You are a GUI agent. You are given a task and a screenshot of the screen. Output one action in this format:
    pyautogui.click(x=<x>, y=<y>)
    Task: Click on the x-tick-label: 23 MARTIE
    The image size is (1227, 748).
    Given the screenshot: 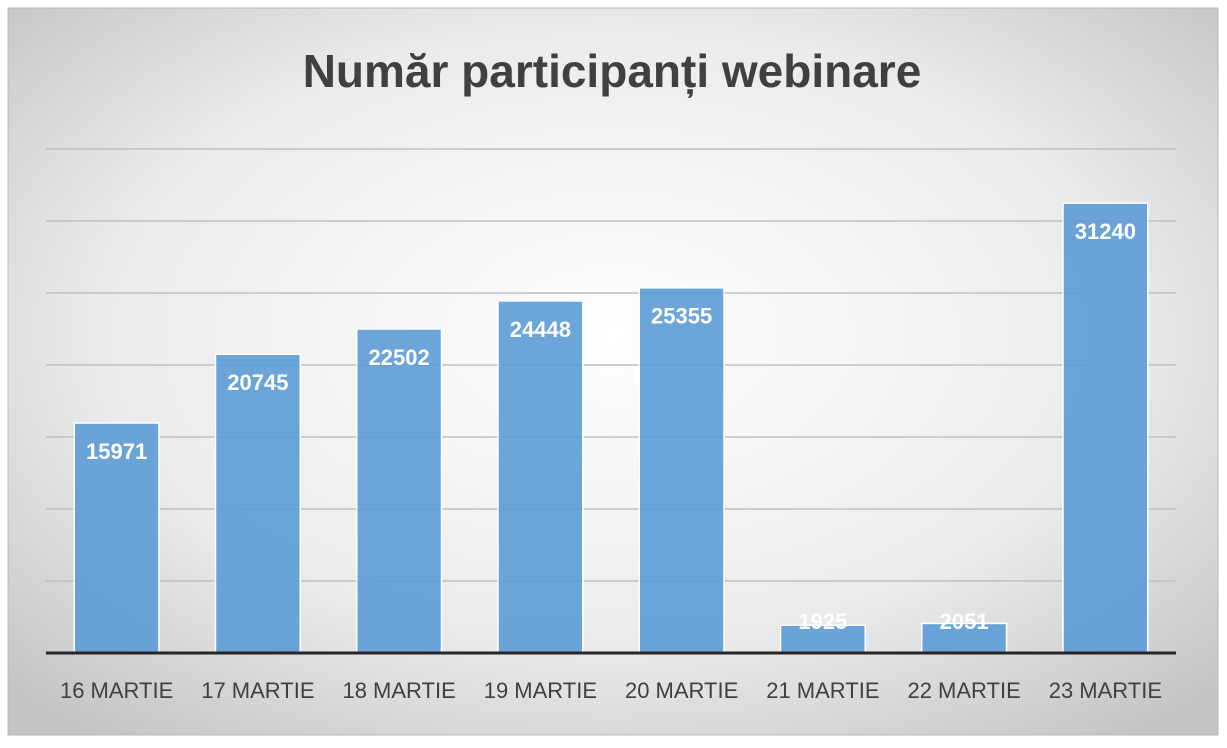 What is the action you would take?
    pyautogui.click(x=1105, y=690)
    